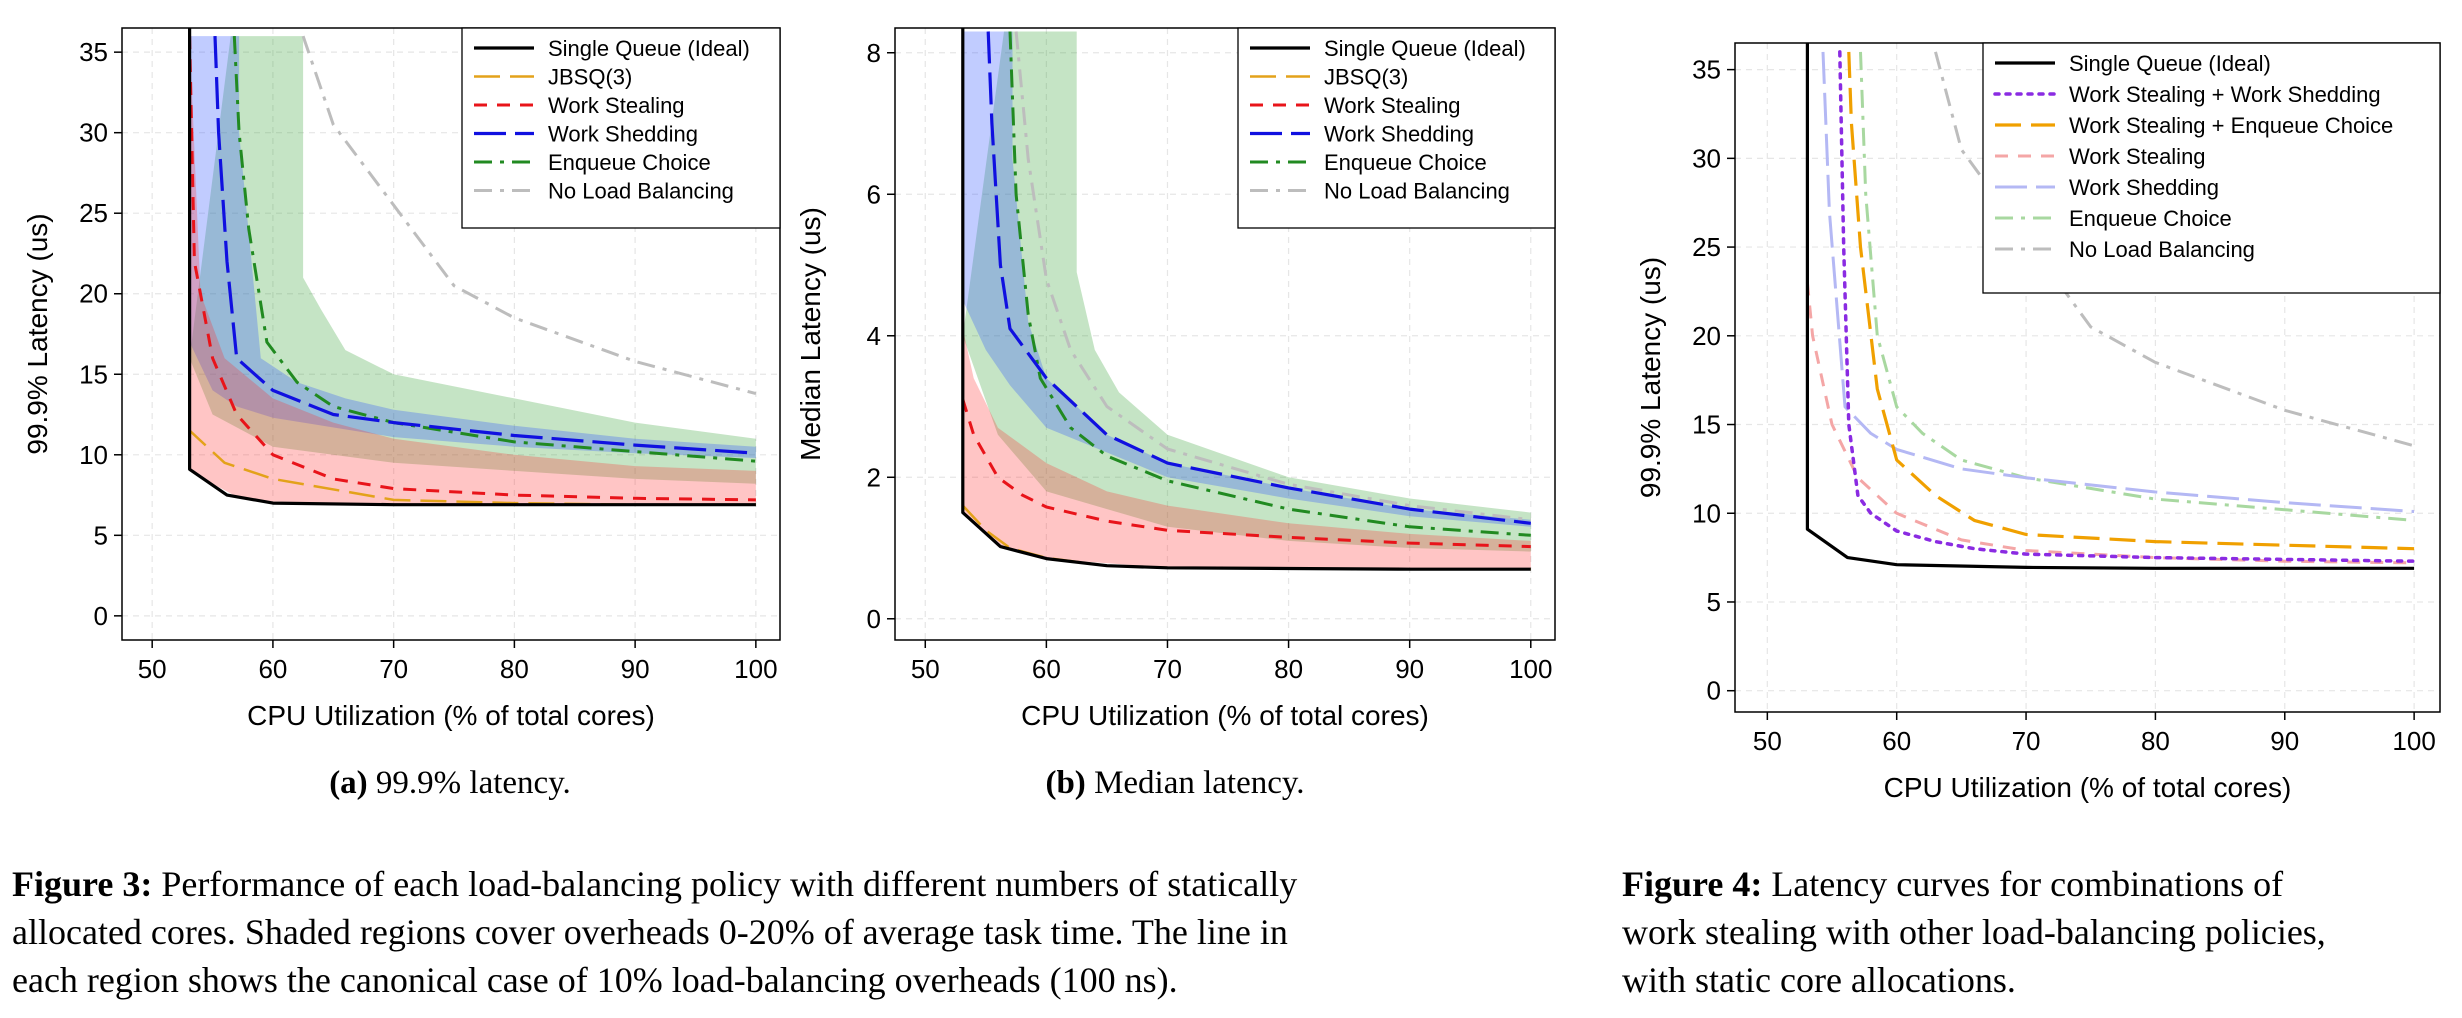 The width and height of the screenshot is (2462, 1018). What do you see at coordinates (874, 477) in the screenshot?
I see `y-tick-label: 2` at bounding box center [874, 477].